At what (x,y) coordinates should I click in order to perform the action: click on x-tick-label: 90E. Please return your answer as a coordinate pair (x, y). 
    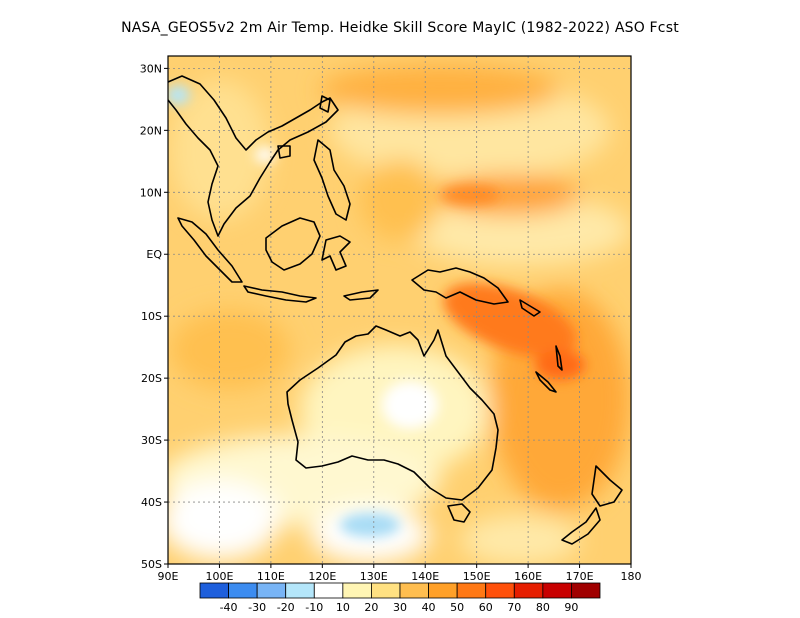
    Looking at the image, I should click on (168, 576).